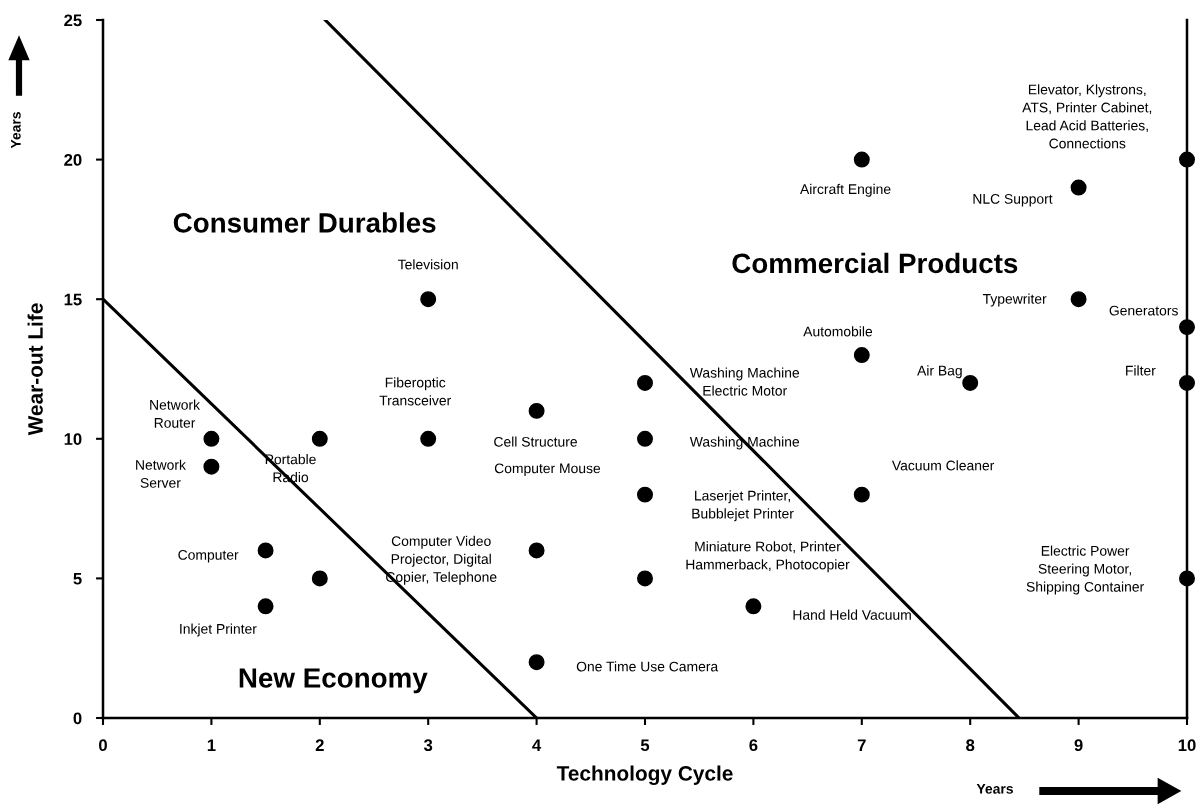 The width and height of the screenshot is (1203, 805). What do you see at coordinates (939, 372) in the screenshot?
I see `annotation: Air Bag` at bounding box center [939, 372].